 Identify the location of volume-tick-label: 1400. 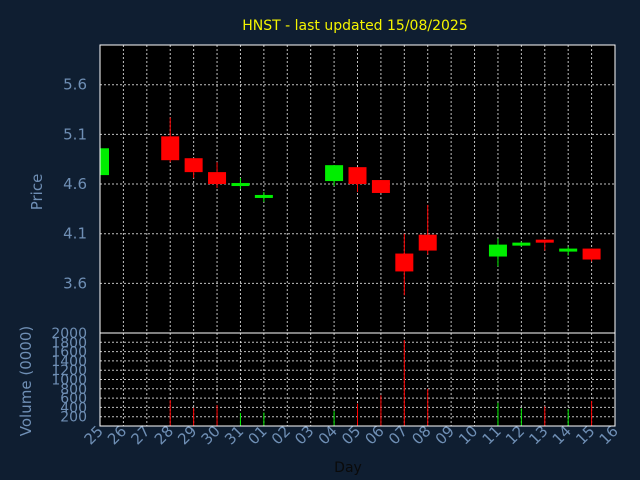
(69, 362).